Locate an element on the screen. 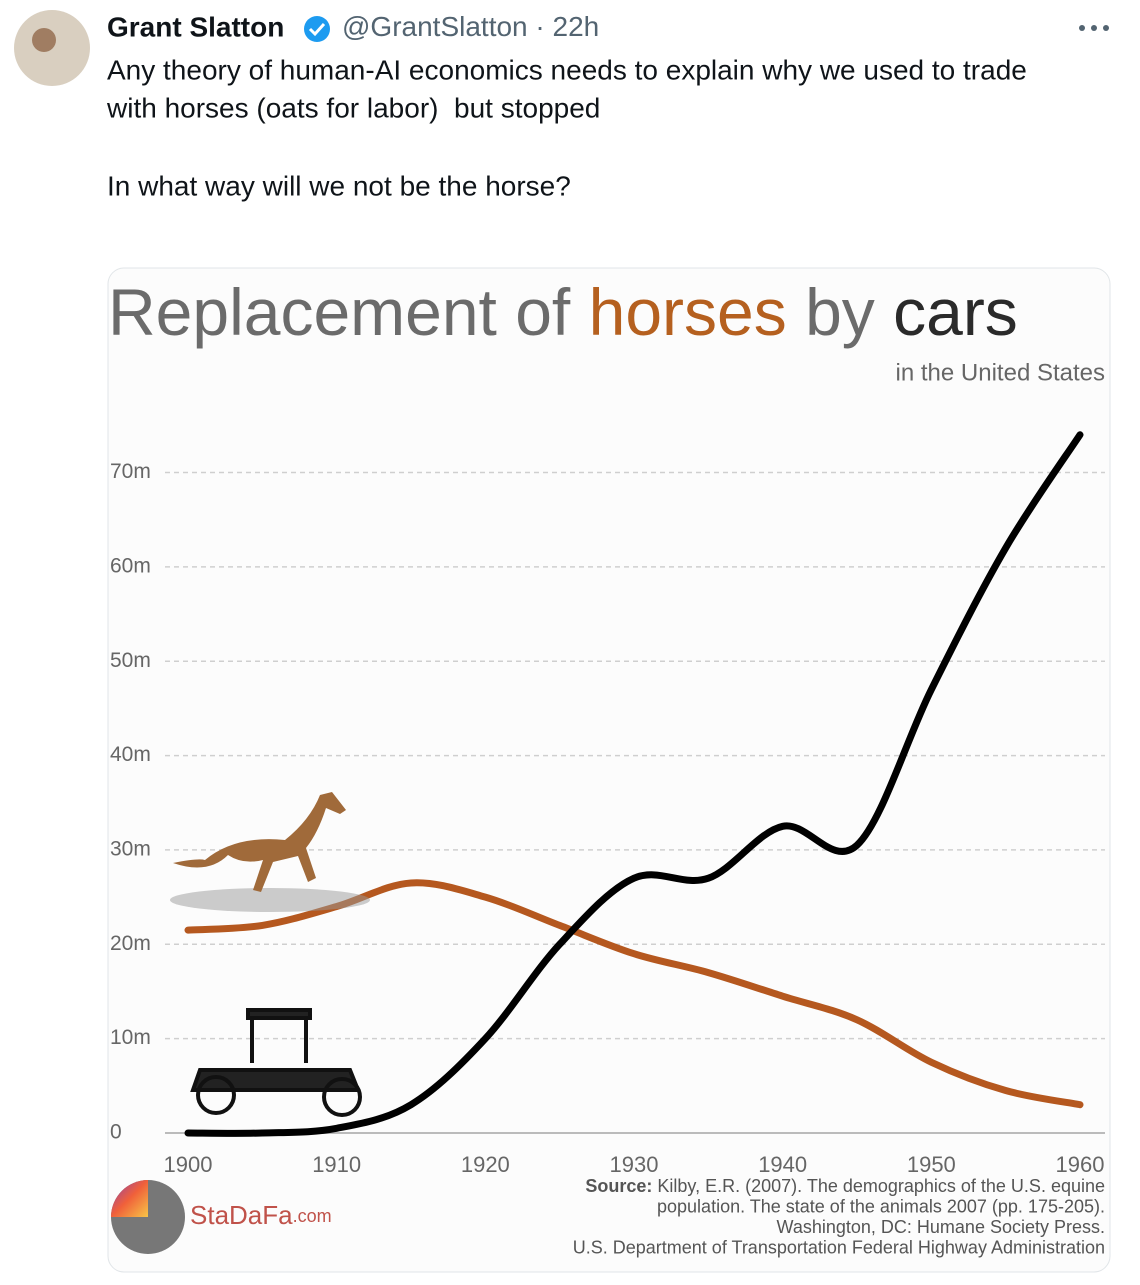 The height and width of the screenshot is (1285, 1140). chart-title: Replacement of horses by cars is located at coordinates (563, 312).